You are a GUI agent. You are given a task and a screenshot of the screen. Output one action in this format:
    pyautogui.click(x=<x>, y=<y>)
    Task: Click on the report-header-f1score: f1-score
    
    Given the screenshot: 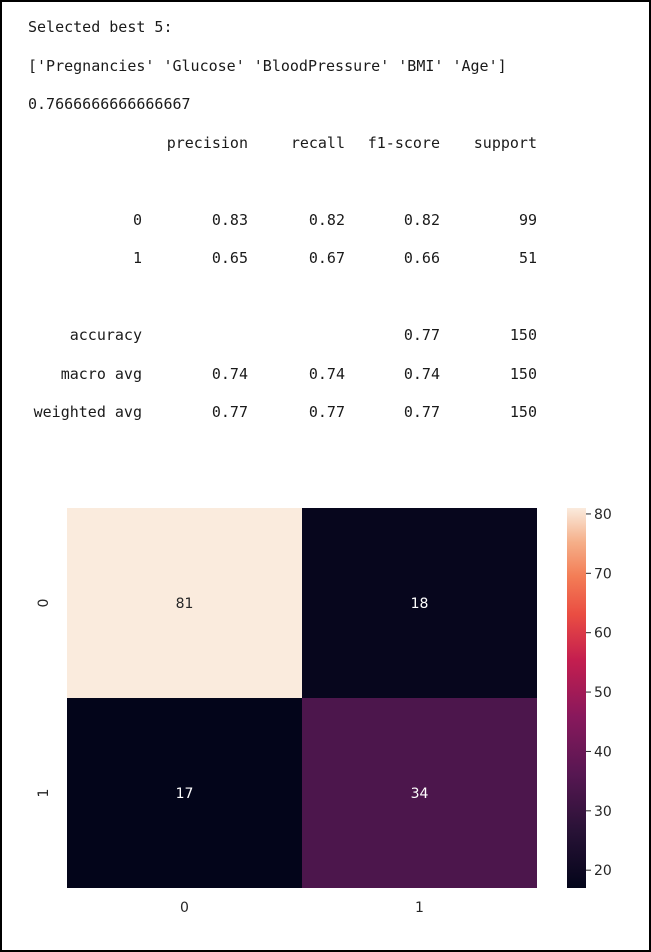 What is the action you would take?
    pyautogui.click(x=403, y=143)
    